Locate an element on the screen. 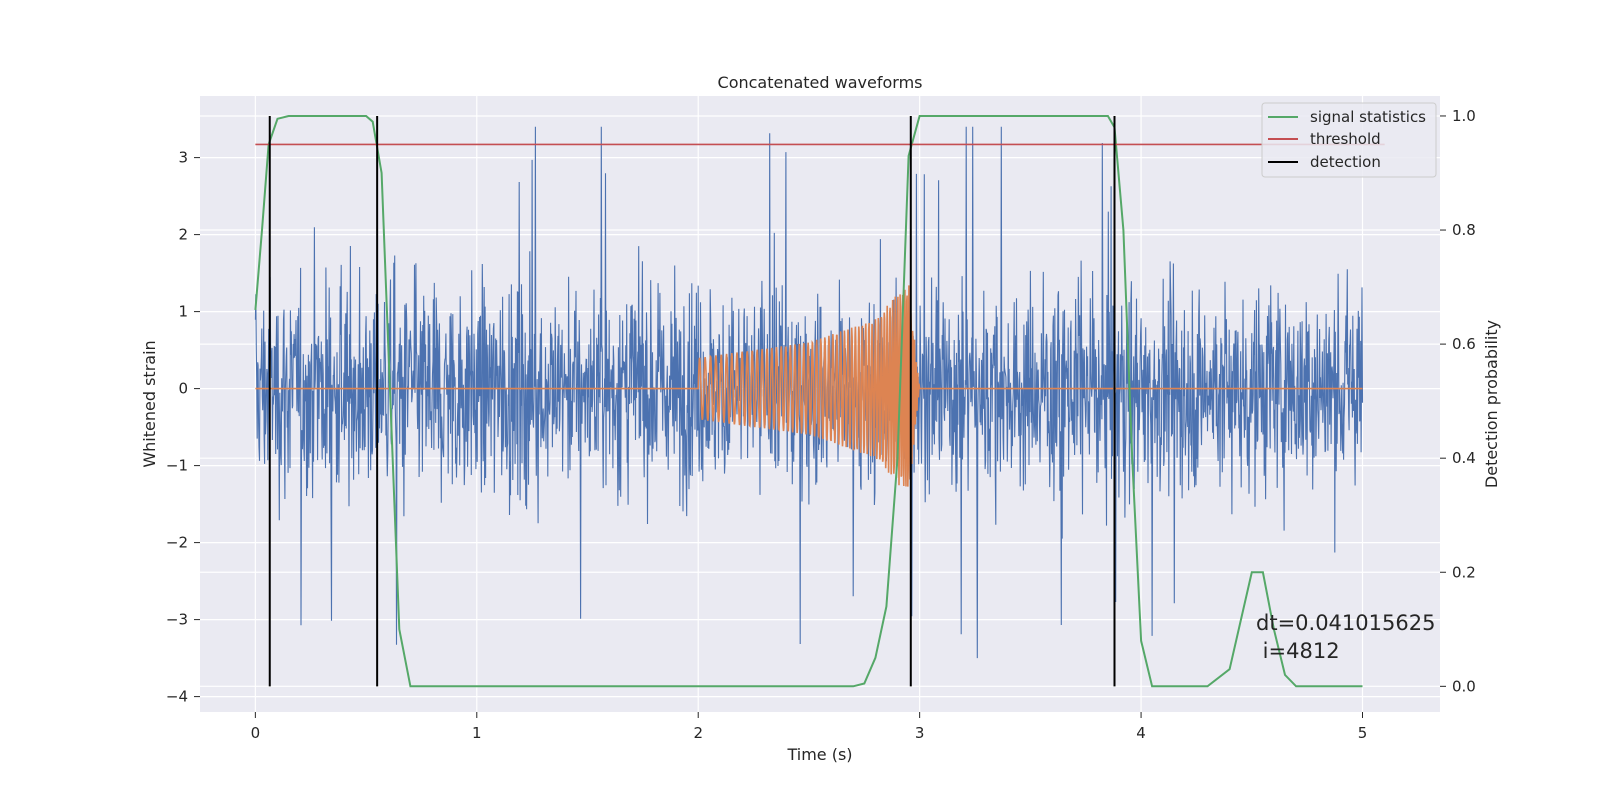 Image resolution: width=1600 pixels, height=800 pixels. legend: signal statistics threshold detection is located at coordinates (1349, 140).